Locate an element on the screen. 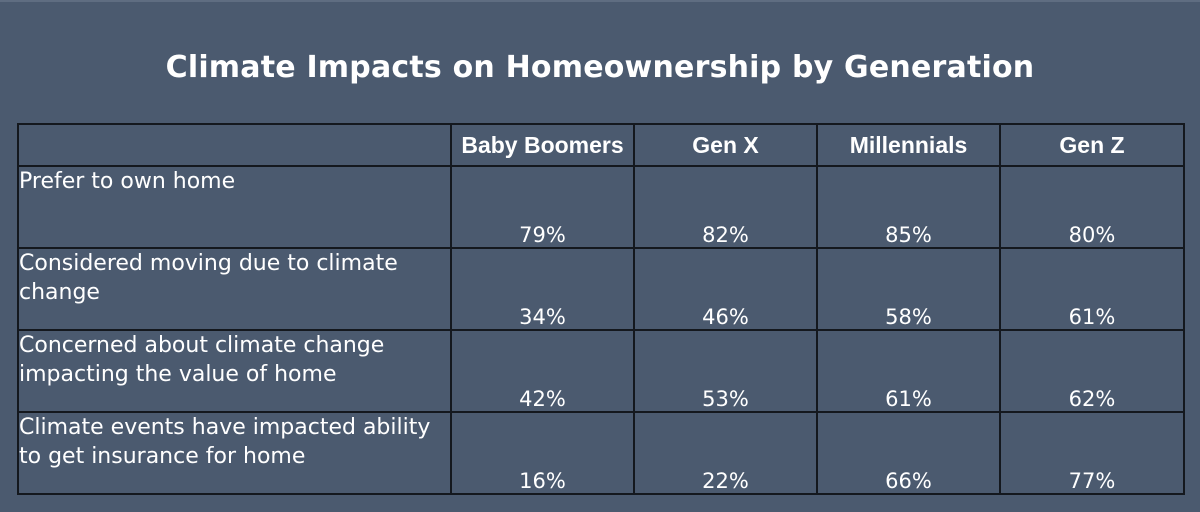 Image resolution: width=1200 pixels, height=512 pixels. value-cell: 22% is located at coordinates (725, 453).